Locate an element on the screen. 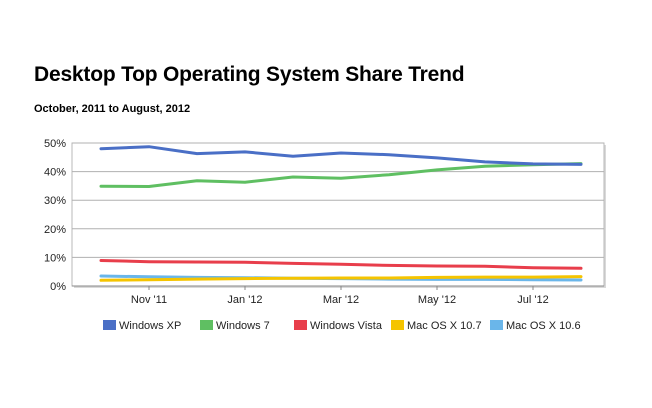  legend-item-windows-vista: Windows Vista is located at coordinates (338, 326).